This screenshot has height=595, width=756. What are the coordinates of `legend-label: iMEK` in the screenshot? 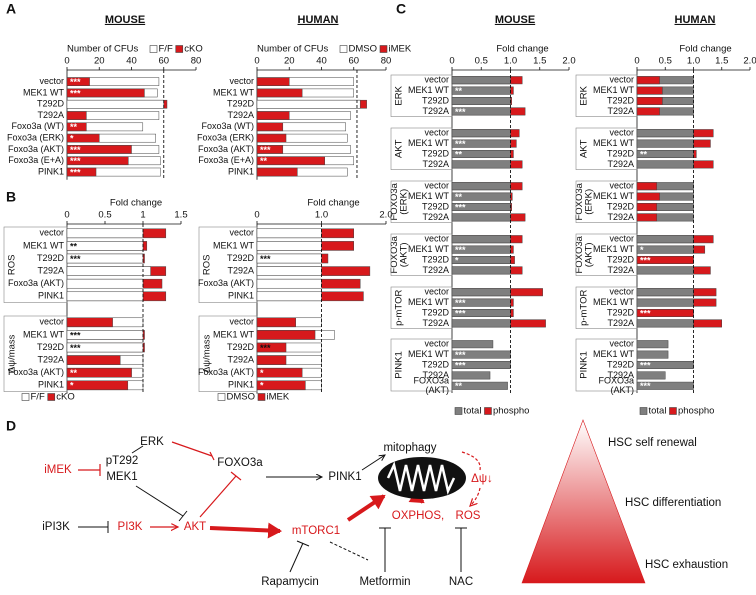 It's located at (400, 49).